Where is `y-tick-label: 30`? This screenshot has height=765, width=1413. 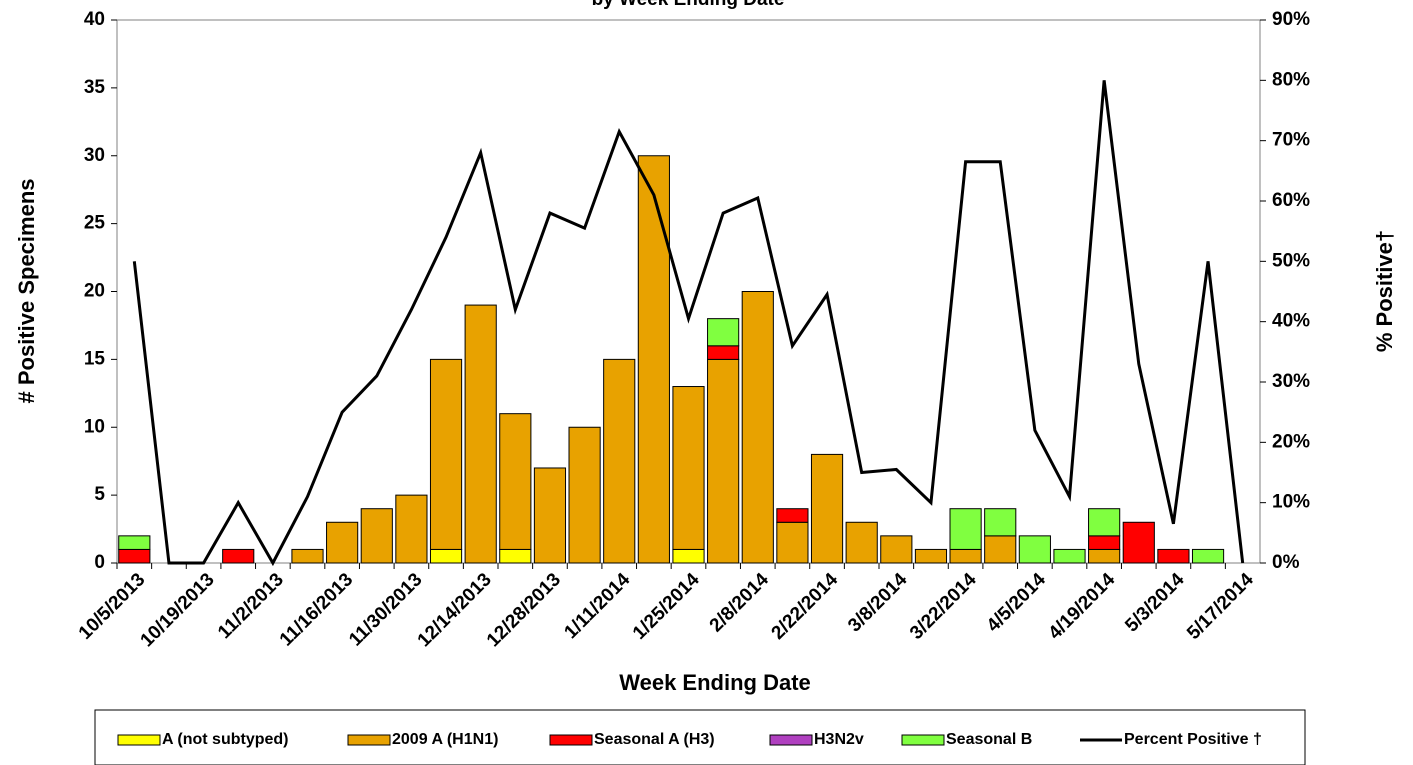 y-tick-label: 30 is located at coordinates (94, 155).